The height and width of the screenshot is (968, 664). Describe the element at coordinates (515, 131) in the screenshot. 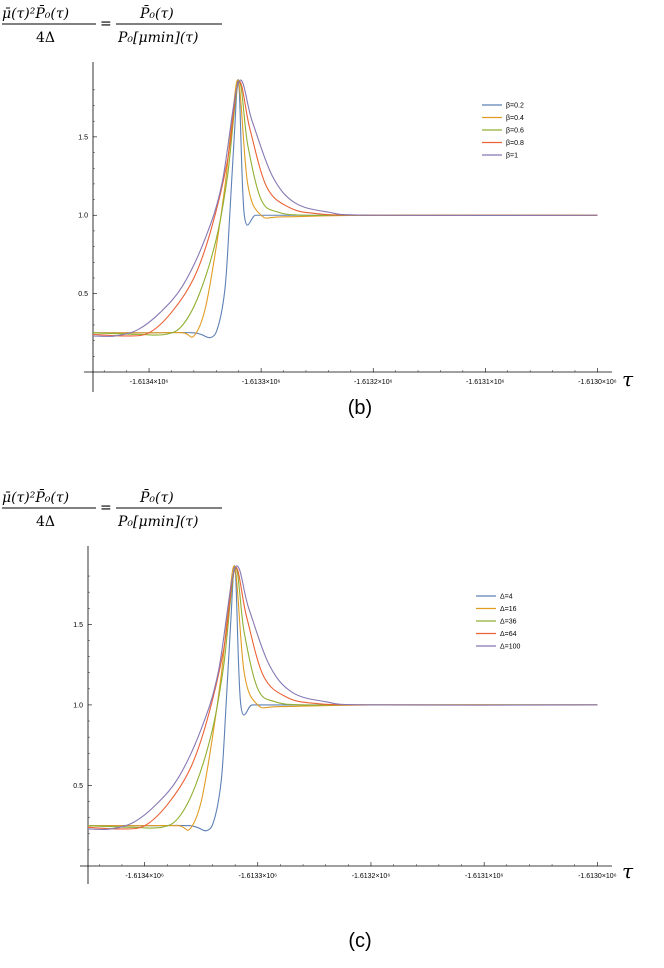

I see `legend-label: β=0.6` at that location.